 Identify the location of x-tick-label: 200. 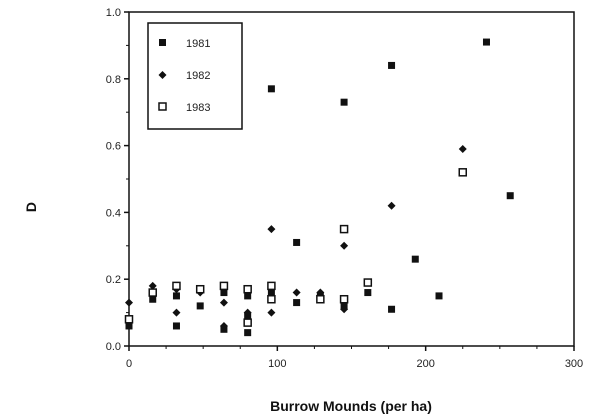
(425, 364).